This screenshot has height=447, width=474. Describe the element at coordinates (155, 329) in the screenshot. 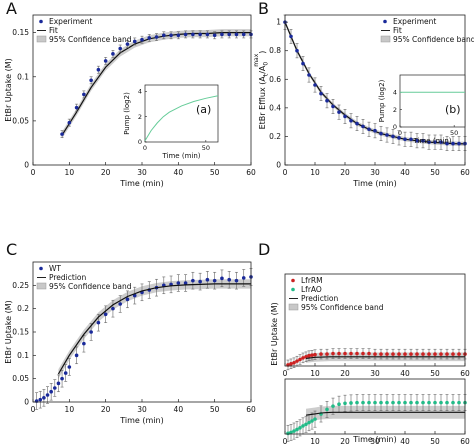

I see `panel-c-confidence-band` at that location.